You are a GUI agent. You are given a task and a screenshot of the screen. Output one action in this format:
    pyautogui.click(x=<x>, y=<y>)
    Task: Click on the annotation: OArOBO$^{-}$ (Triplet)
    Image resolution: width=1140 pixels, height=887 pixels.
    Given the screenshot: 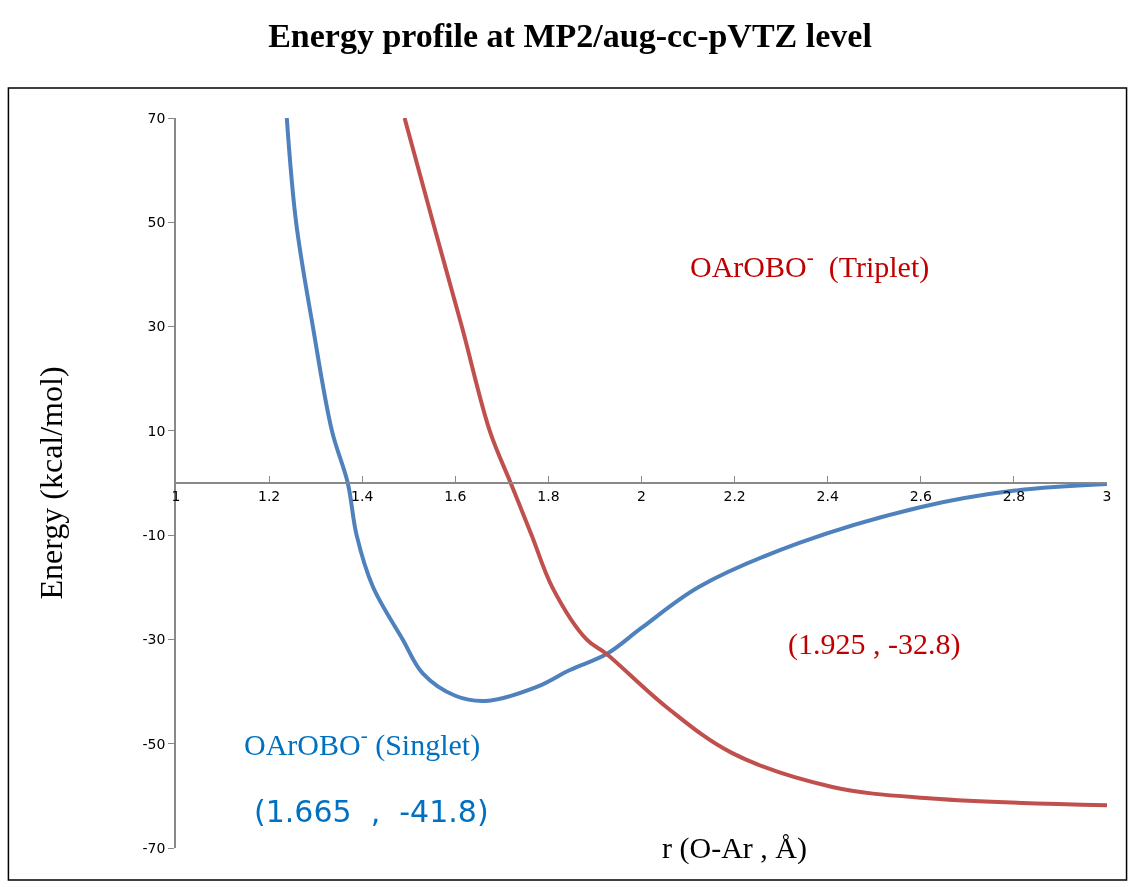 What is the action you would take?
    pyautogui.click(x=810, y=264)
    